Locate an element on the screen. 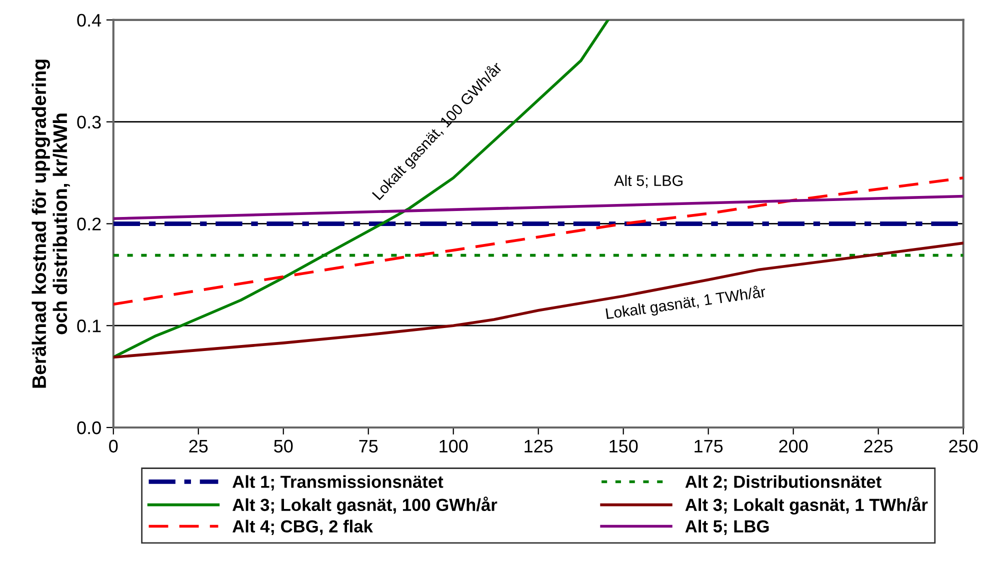 This screenshot has width=986, height=570. y-axis-title: Beräknad kostnad för uppgradering och distribution, kr/kWh is located at coordinates (51, 224).